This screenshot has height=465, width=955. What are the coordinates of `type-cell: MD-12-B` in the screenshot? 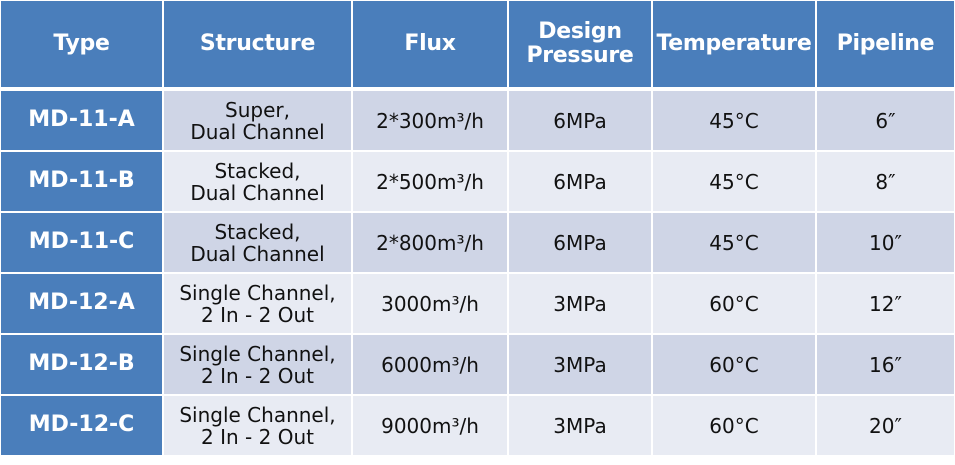 It's located at (81, 364).